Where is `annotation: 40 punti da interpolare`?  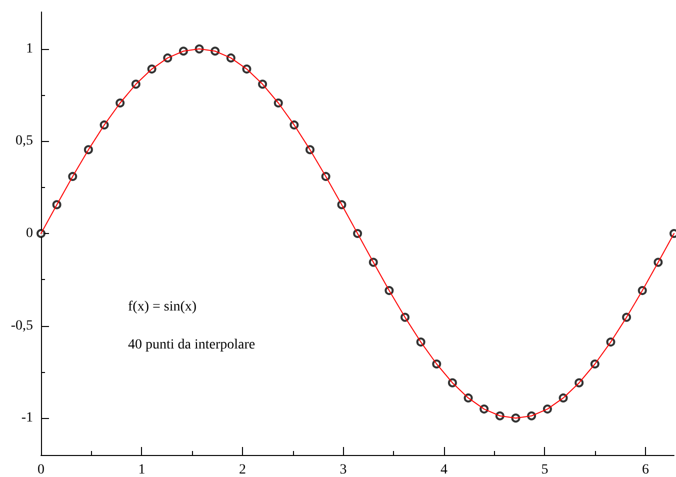 annotation: 40 punti da interpolare is located at coordinates (192, 345).